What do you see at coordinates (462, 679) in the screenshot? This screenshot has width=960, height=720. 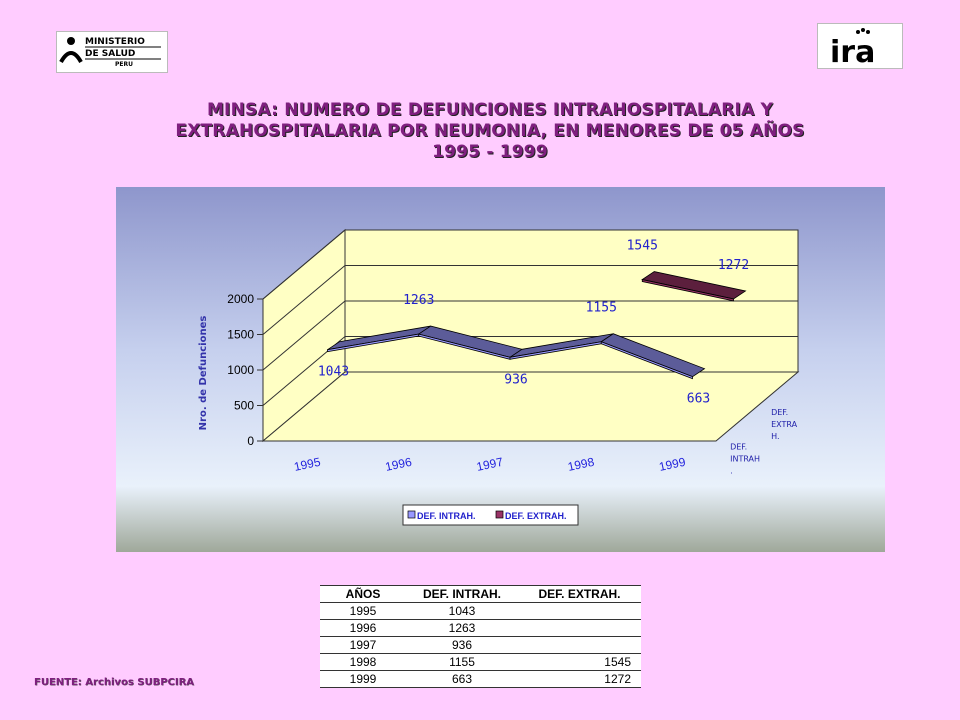 I see `table-cell-intrah: 663` at bounding box center [462, 679].